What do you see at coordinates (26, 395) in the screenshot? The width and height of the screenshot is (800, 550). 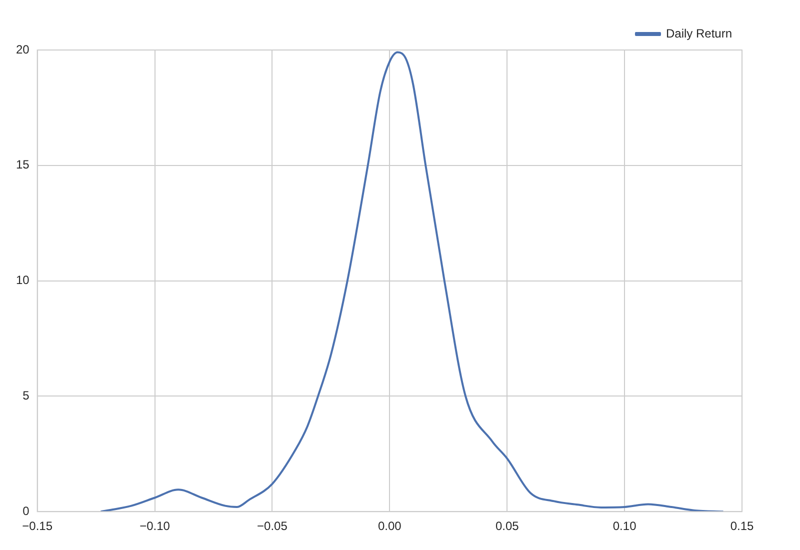 I see `y-tick-label: 5` at bounding box center [26, 395].